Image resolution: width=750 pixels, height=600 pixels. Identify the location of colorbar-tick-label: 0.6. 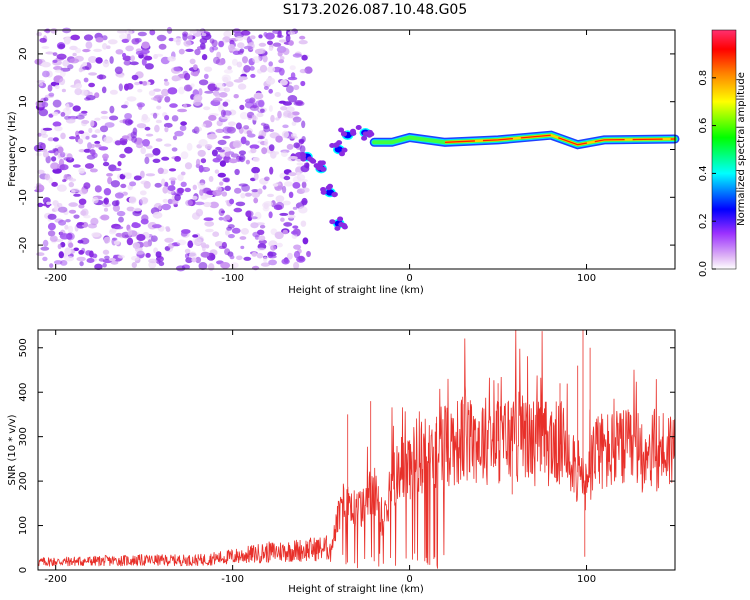
(703, 126).